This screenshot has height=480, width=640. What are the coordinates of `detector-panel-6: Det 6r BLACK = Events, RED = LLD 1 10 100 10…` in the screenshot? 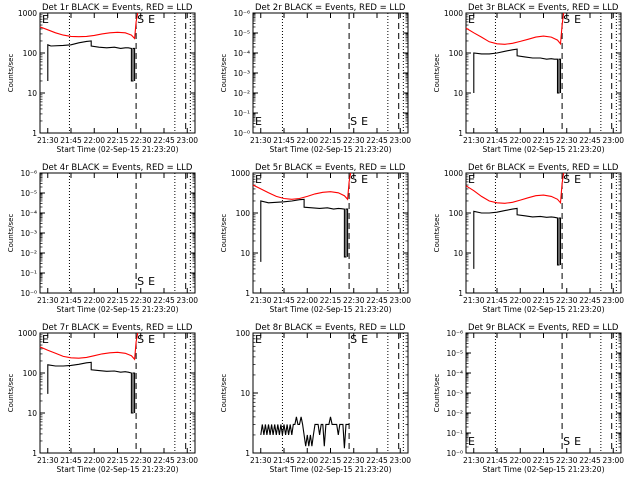 It's located at (528, 238).